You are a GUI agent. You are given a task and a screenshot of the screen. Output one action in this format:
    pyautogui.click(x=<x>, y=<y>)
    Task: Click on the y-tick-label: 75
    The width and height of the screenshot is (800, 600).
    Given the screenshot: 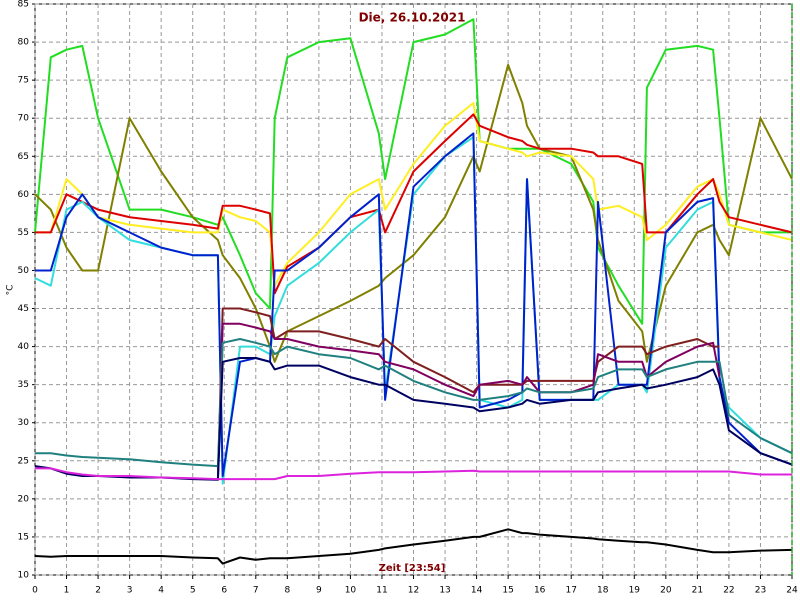 What is the action you would take?
    pyautogui.click(x=23, y=81)
    